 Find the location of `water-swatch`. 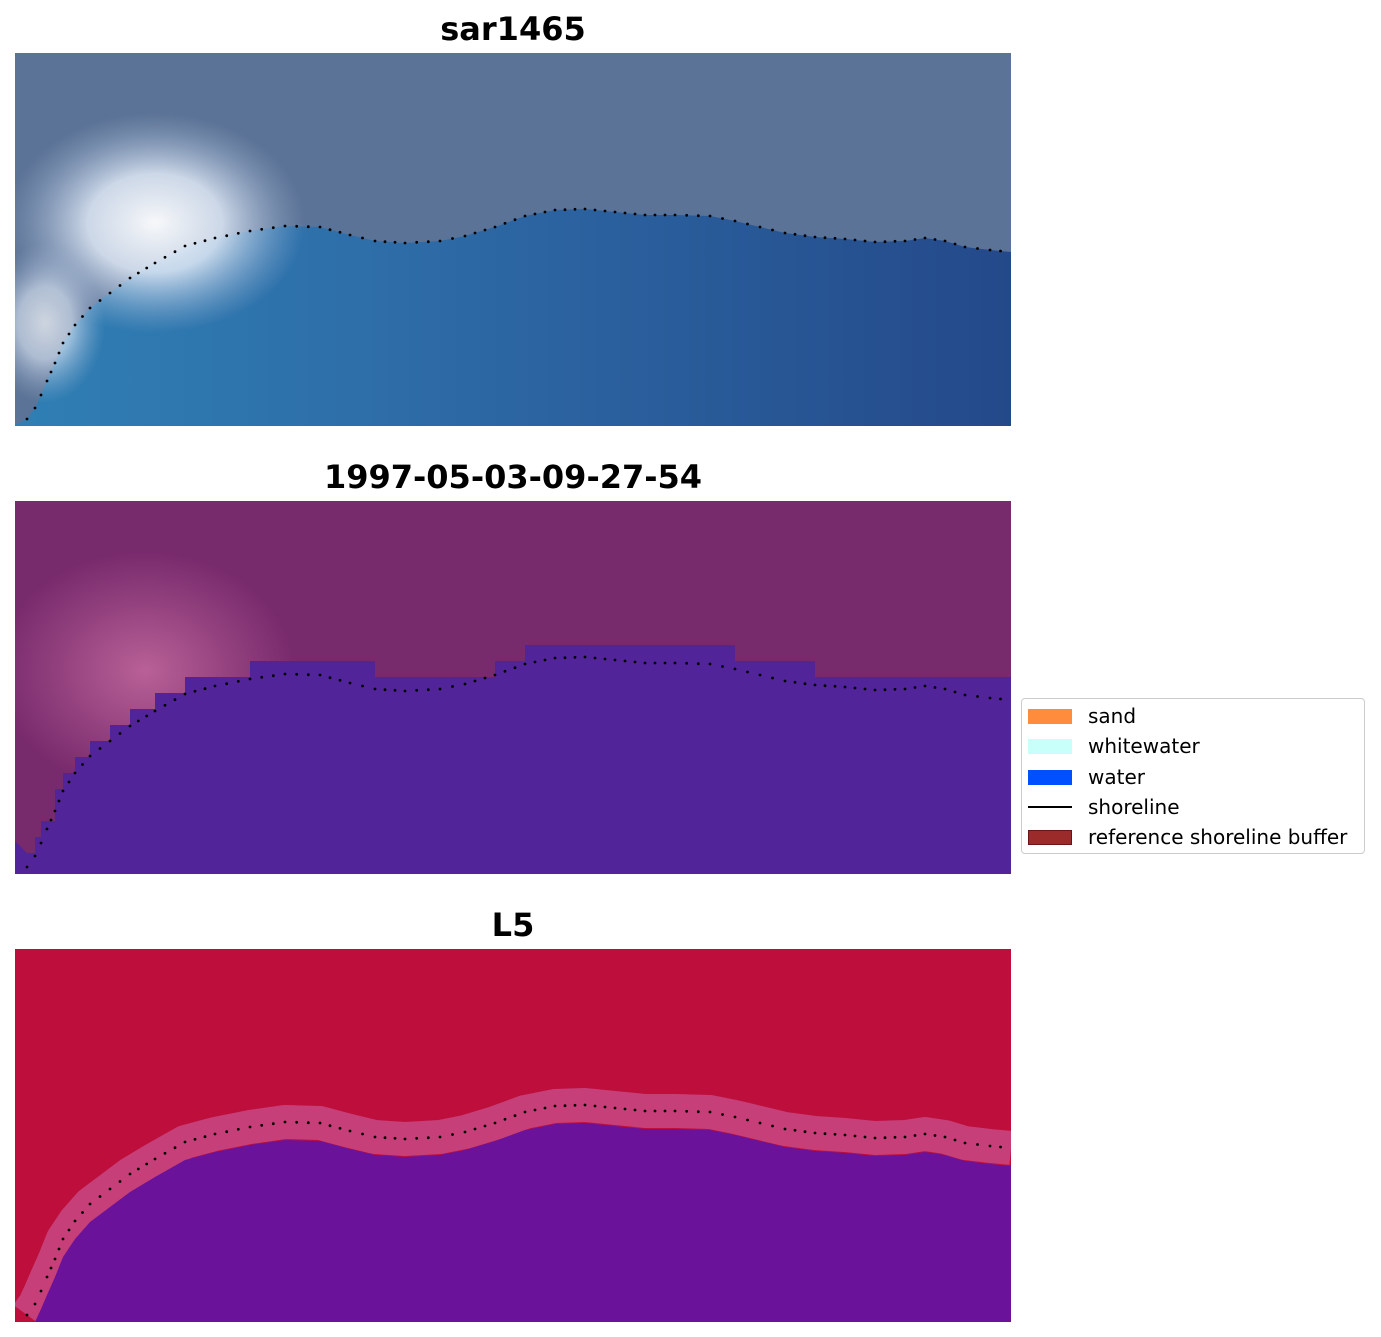

water-swatch is located at coordinates (1050, 777).